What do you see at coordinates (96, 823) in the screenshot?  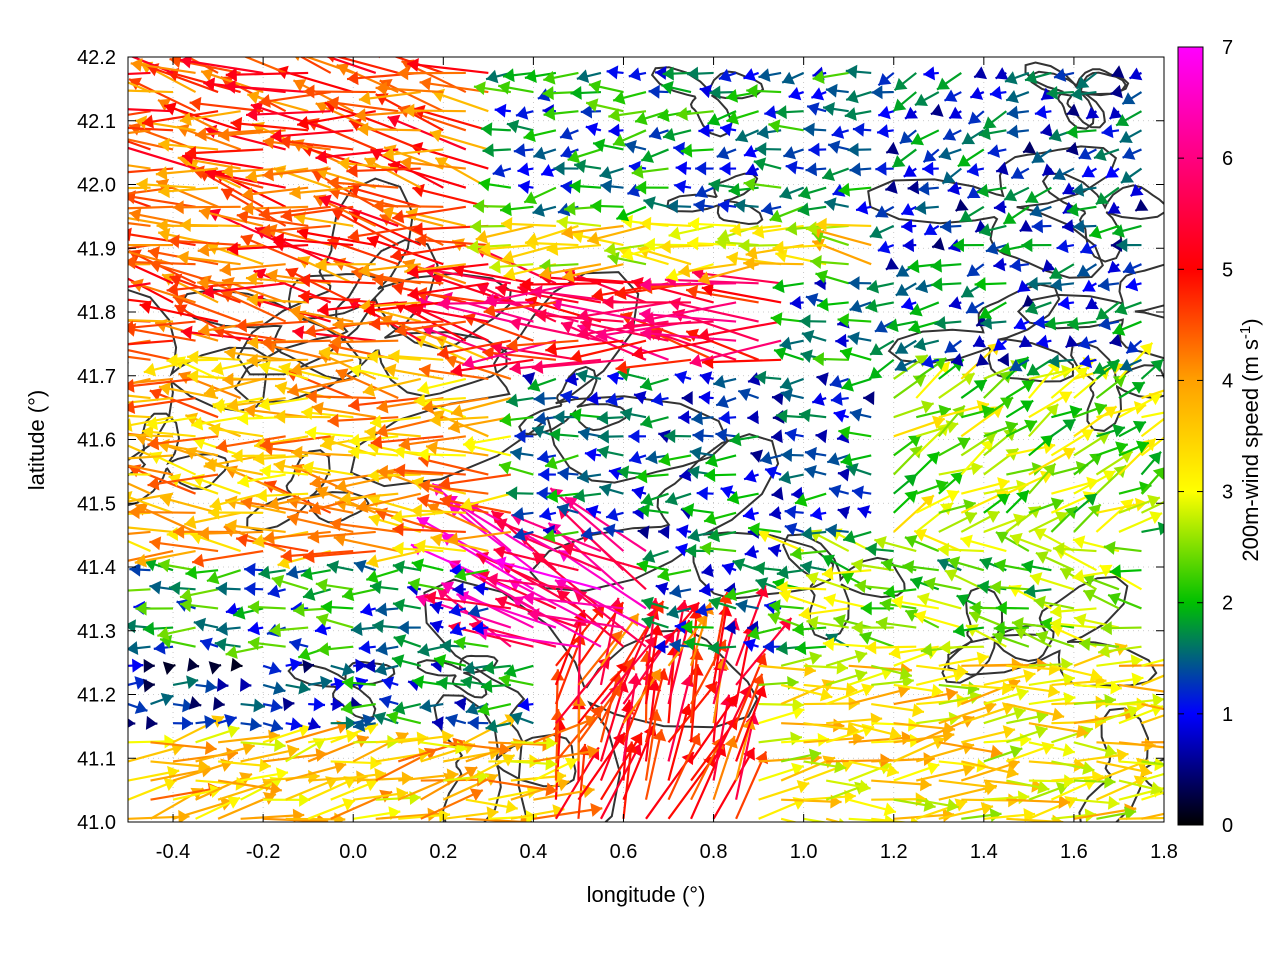 I see `y-tick-label: 41.0` at bounding box center [96, 823].